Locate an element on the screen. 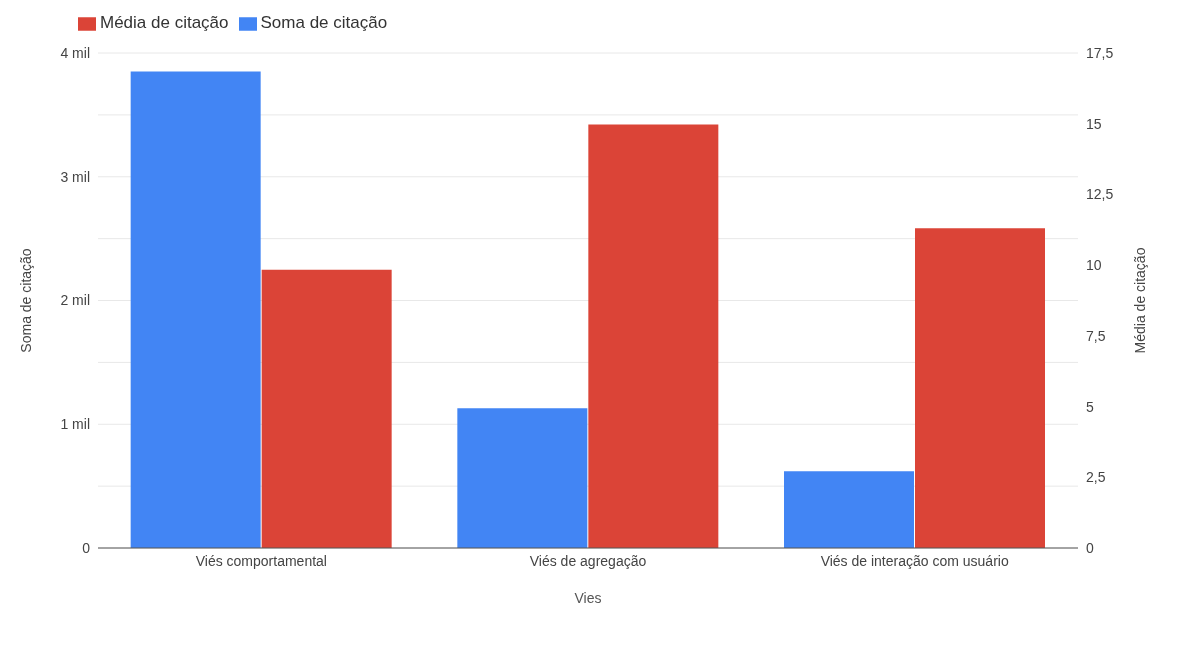 Image resolution: width=1187 pixels, height=646 pixels. y-tick-label: 0 is located at coordinates (86, 547).